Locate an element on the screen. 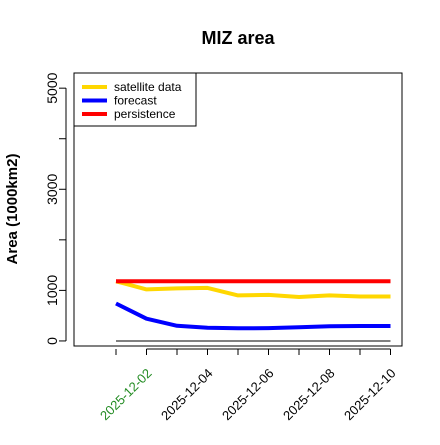 The width and height of the screenshot is (440, 445). series-line-satellite-data is located at coordinates (253, 289).